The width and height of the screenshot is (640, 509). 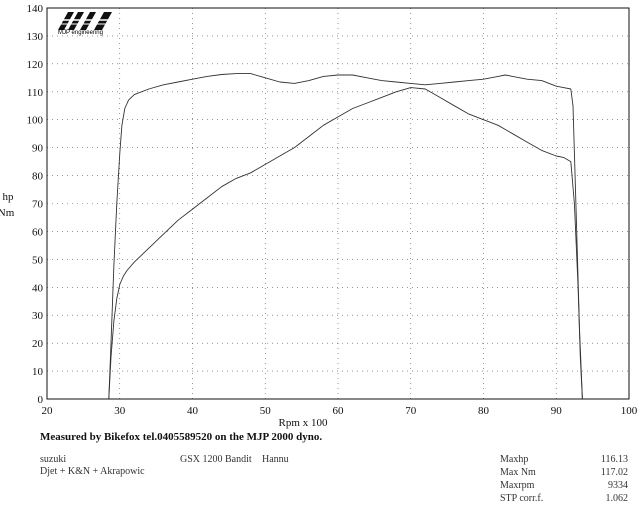 I want to click on stat-value-maxrpm: 9334, so click(x=618, y=485).